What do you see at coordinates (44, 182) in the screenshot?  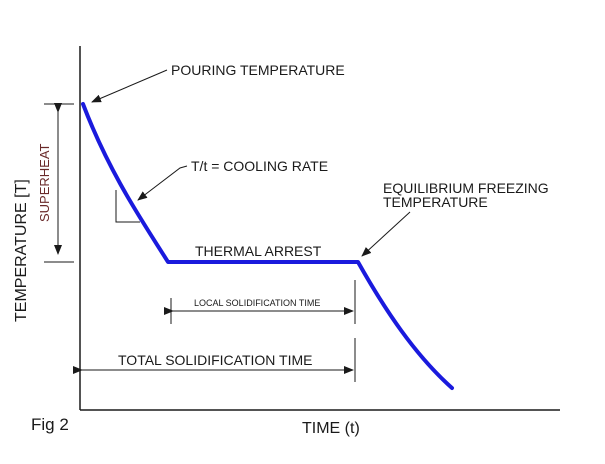 I see `superheat-label: SUPERHEAT` at bounding box center [44, 182].